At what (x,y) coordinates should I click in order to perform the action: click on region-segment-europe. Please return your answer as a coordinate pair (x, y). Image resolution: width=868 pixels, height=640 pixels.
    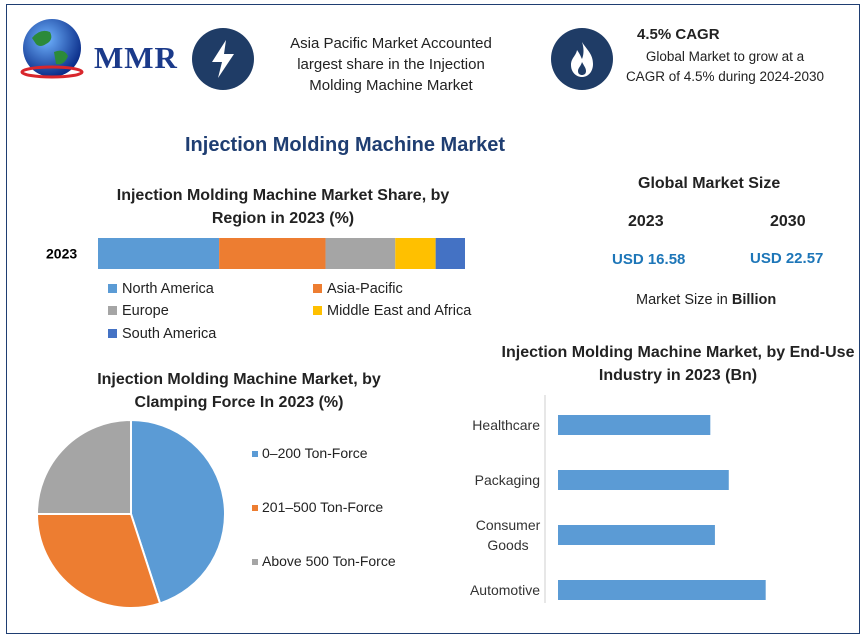
    Looking at the image, I should click on (360, 253).